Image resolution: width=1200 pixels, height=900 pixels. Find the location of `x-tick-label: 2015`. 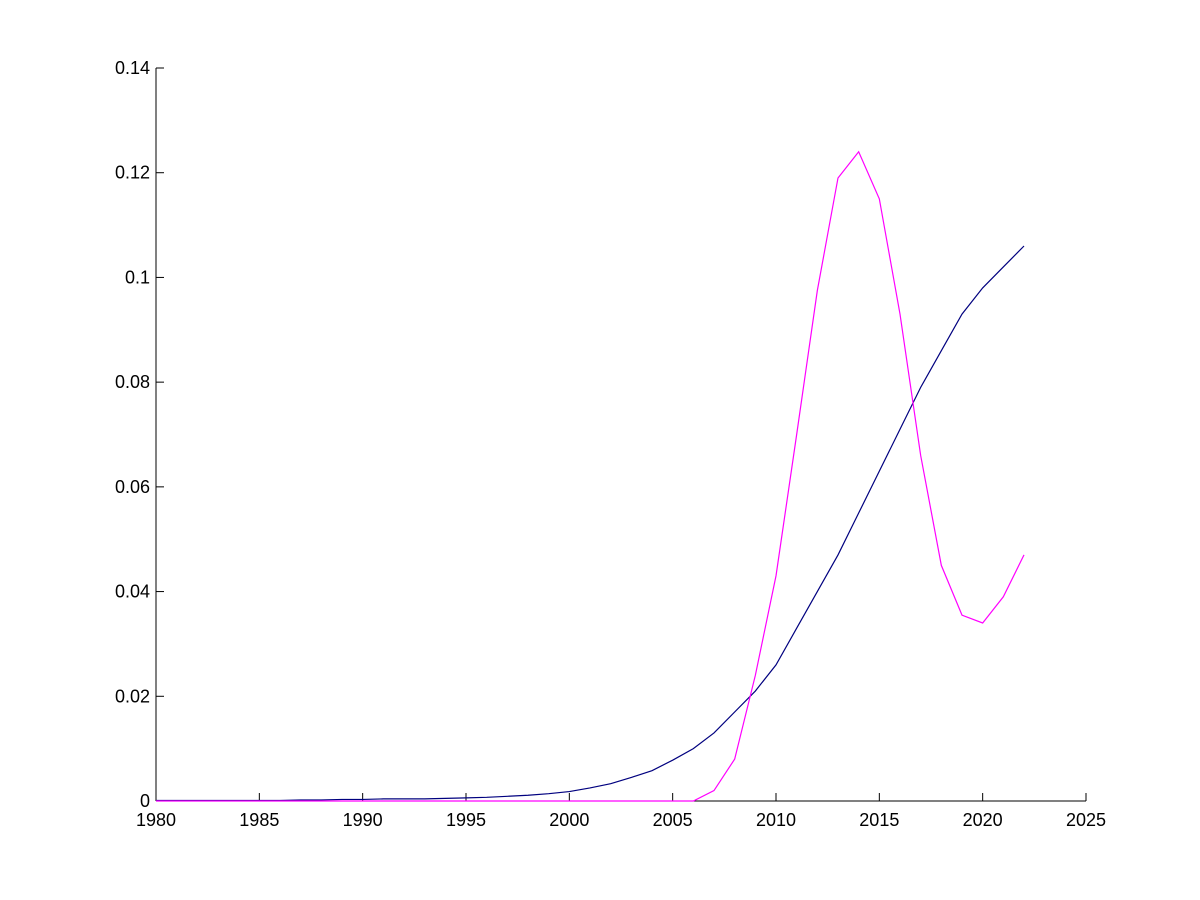

x-tick-label: 2015 is located at coordinates (879, 820).